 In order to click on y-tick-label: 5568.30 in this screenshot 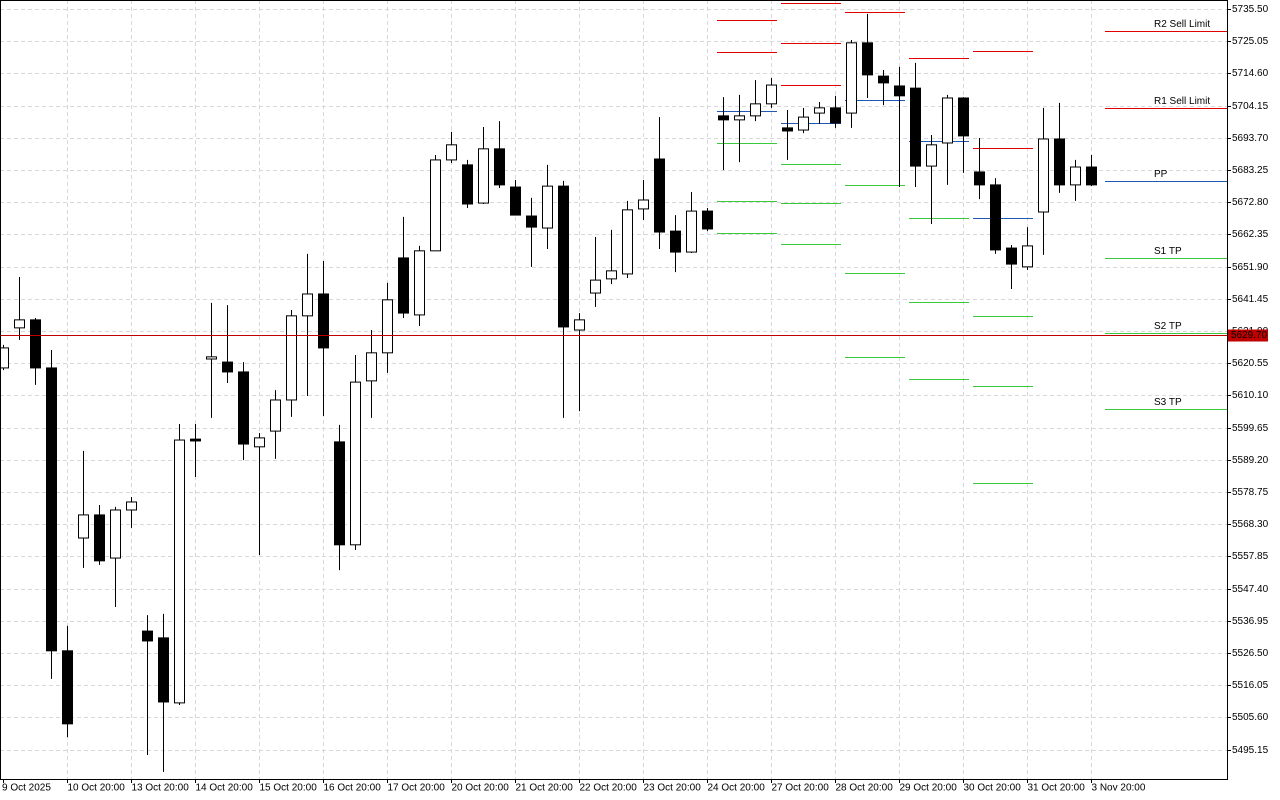, I will do `click(1250, 524)`.